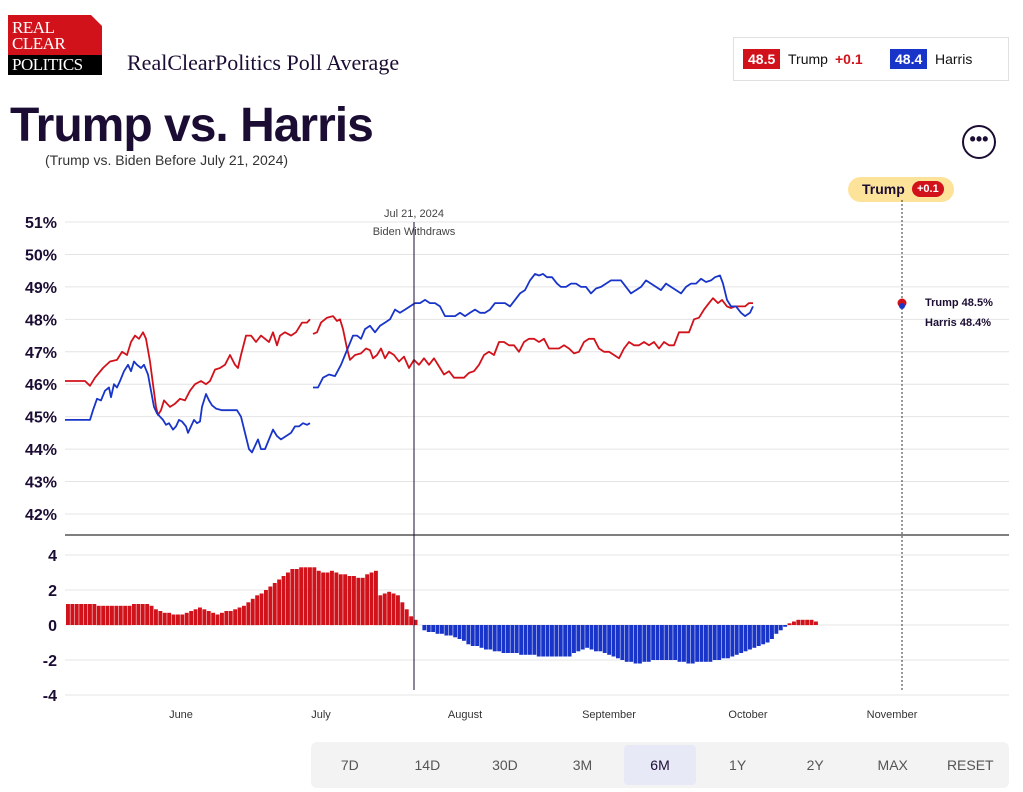  Describe the element at coordinates (39, 43) in the screenshot. I see `logo-line-2: CLEAR` at that location.